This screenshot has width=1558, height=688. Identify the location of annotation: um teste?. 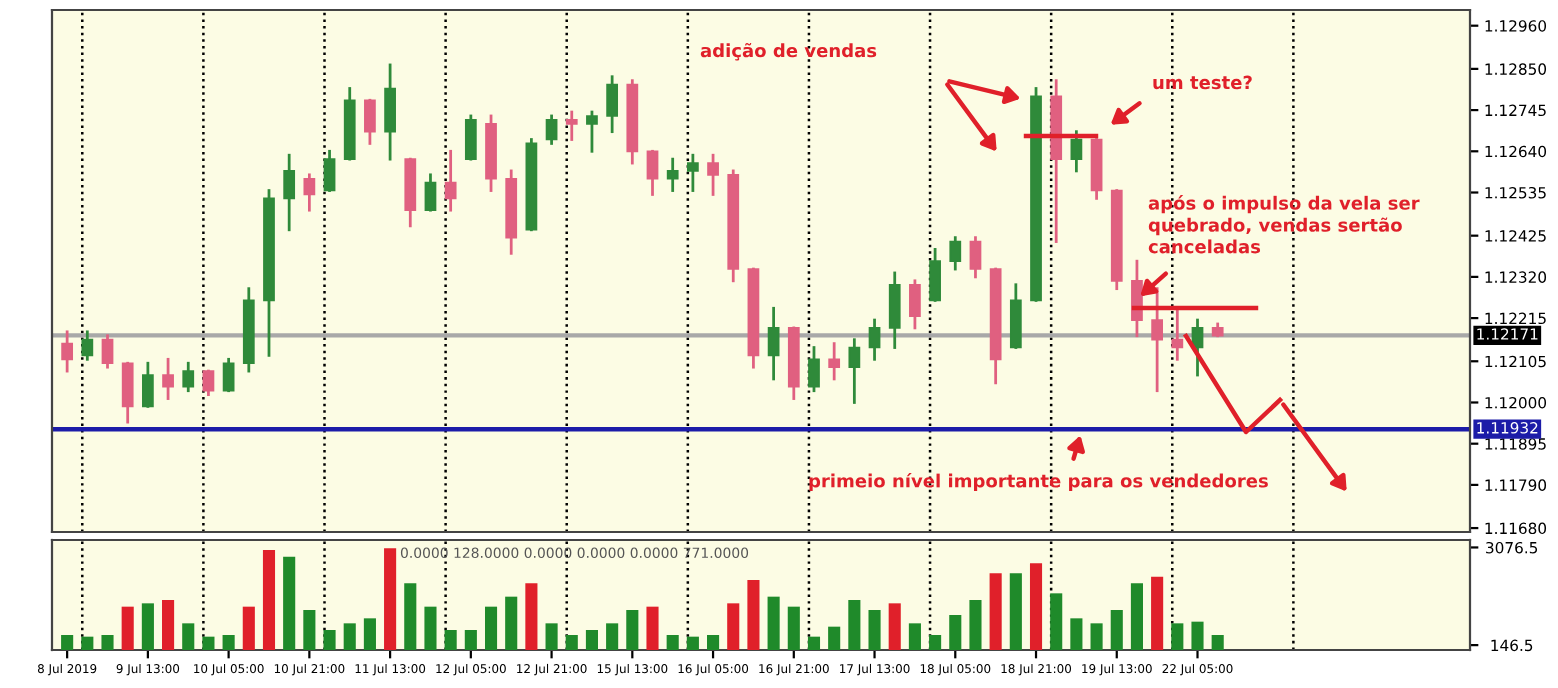
(1202, 82).